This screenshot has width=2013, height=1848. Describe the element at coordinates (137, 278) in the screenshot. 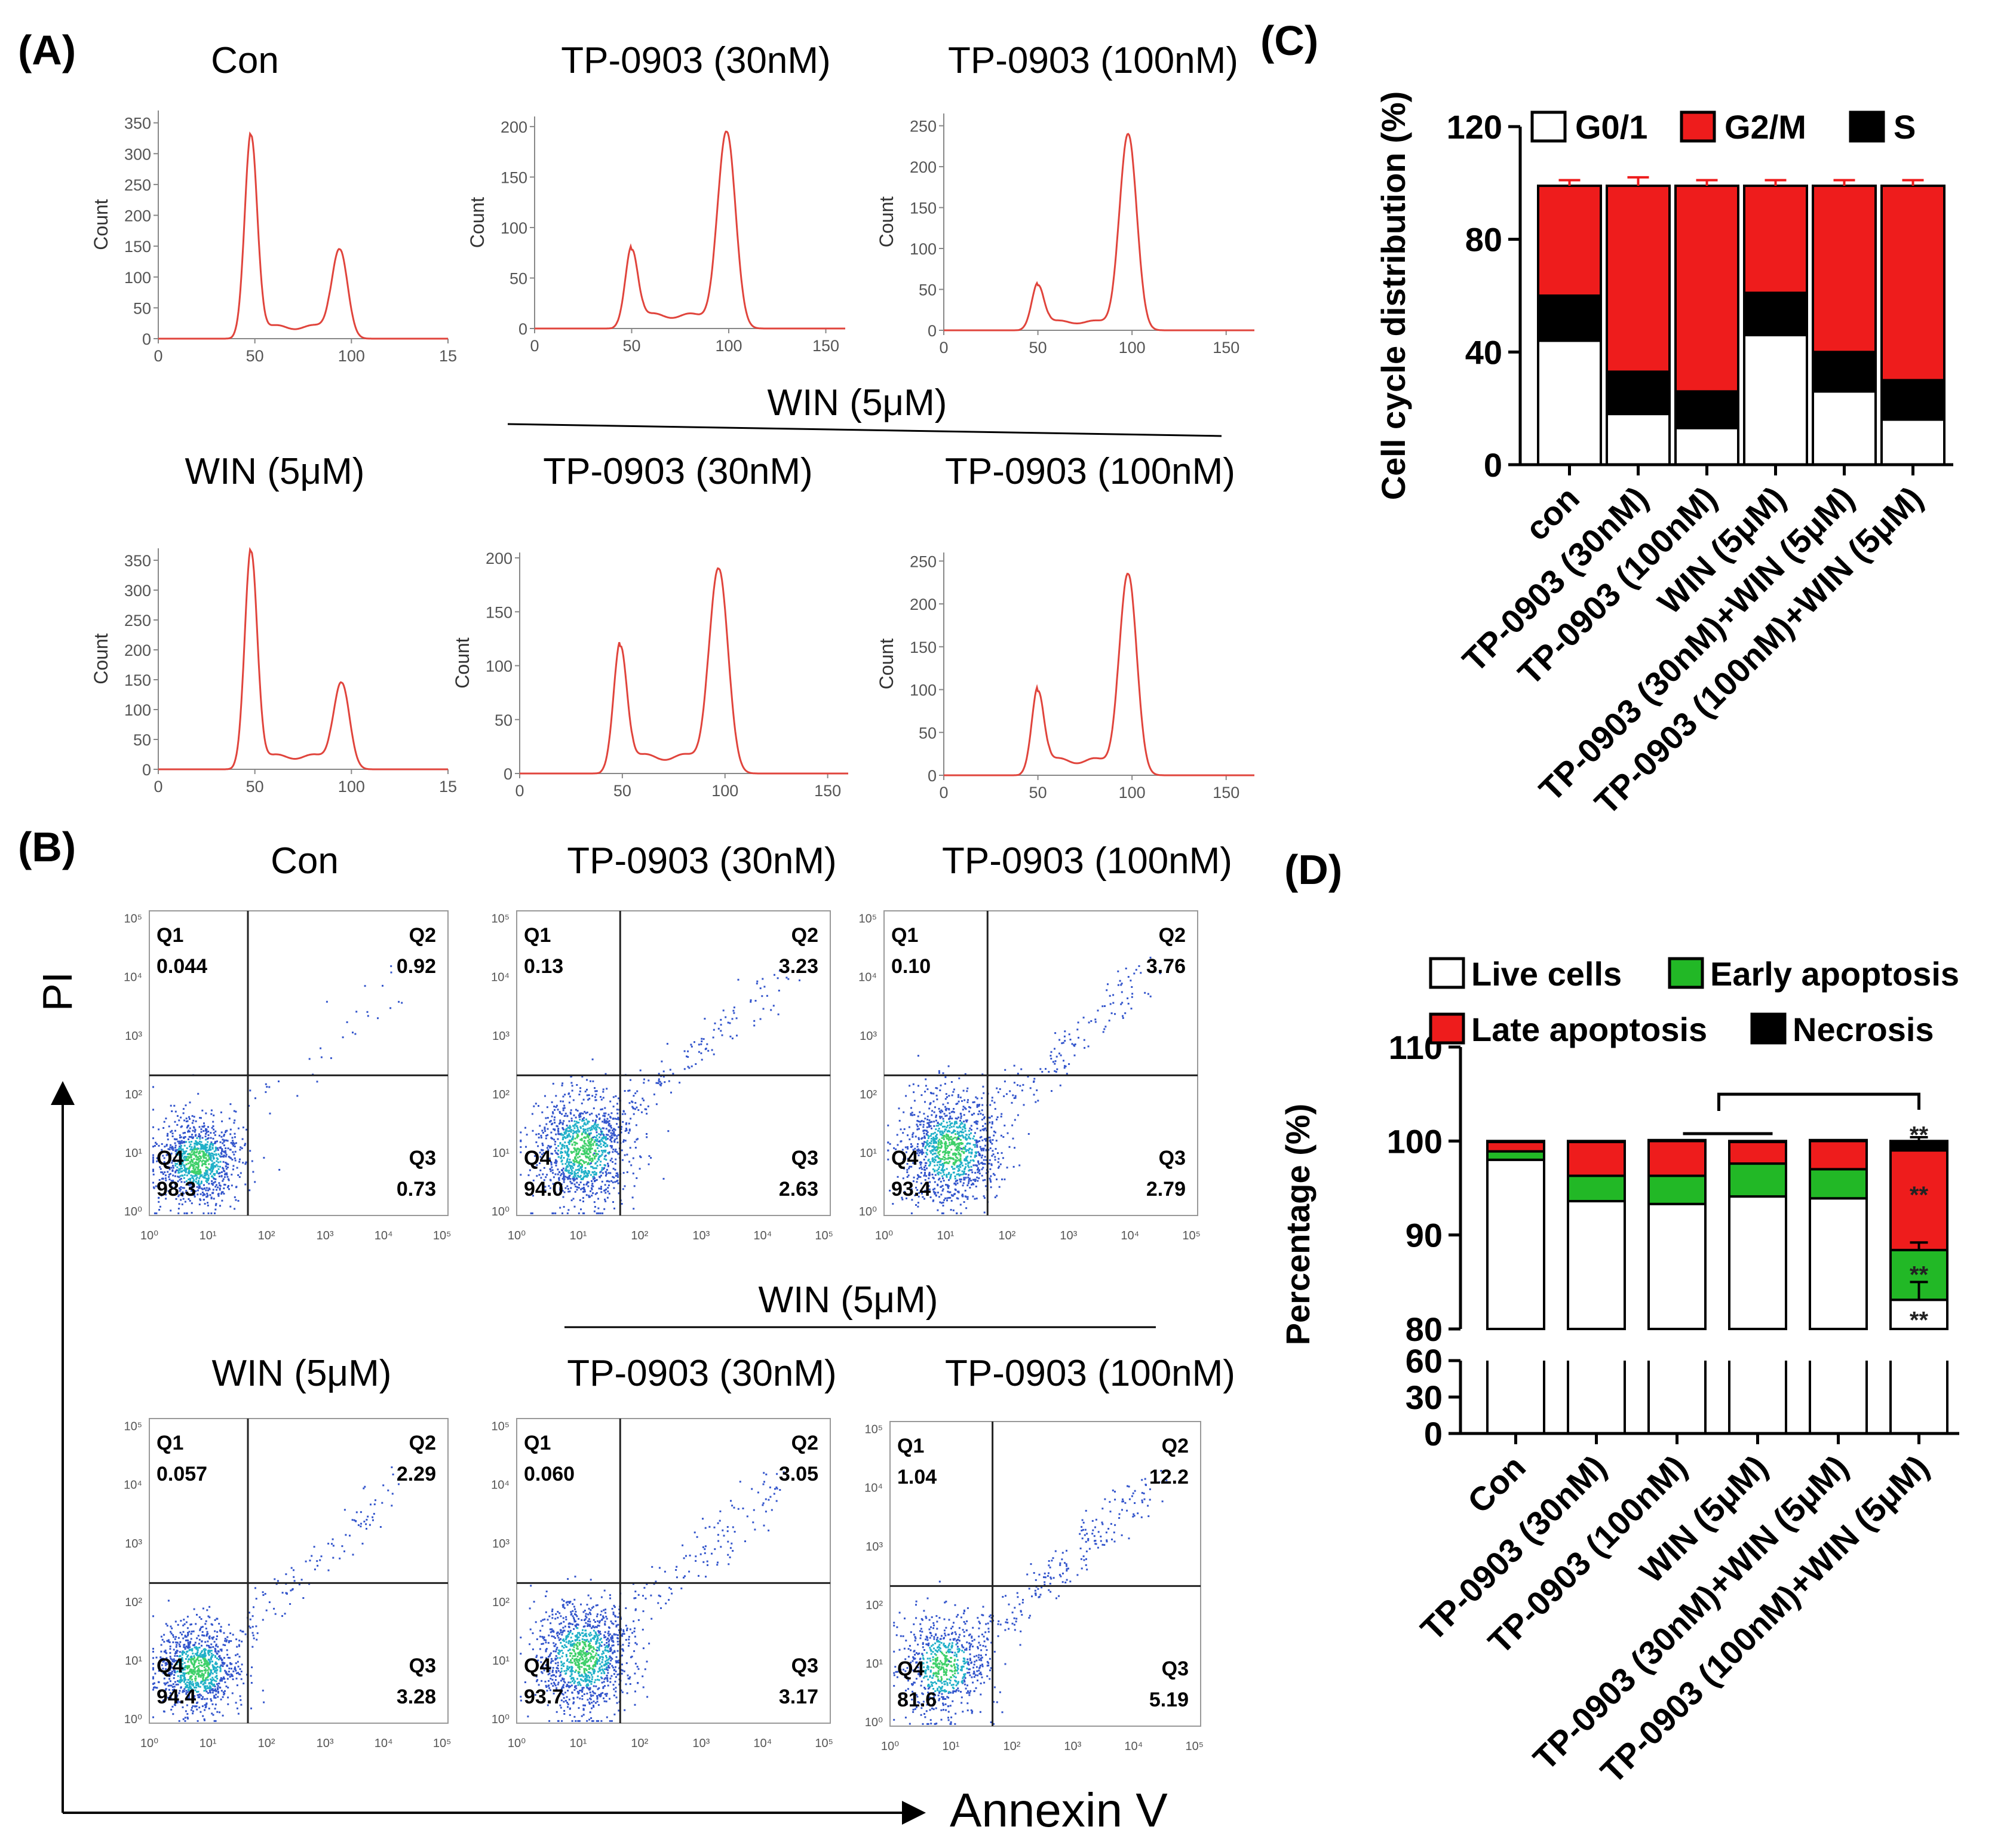

I see `y-tick-label: 100` at that location.